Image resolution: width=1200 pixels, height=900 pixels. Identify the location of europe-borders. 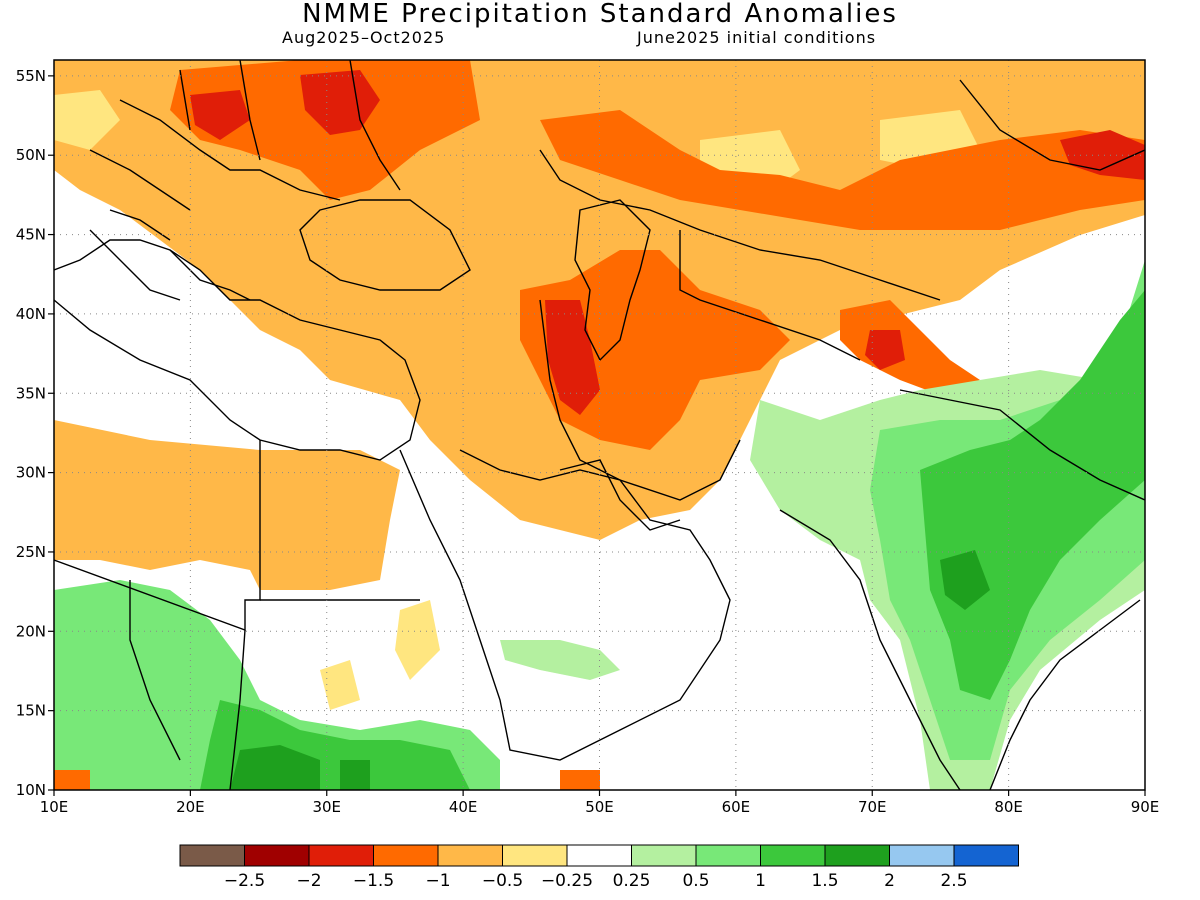
(245, 135).